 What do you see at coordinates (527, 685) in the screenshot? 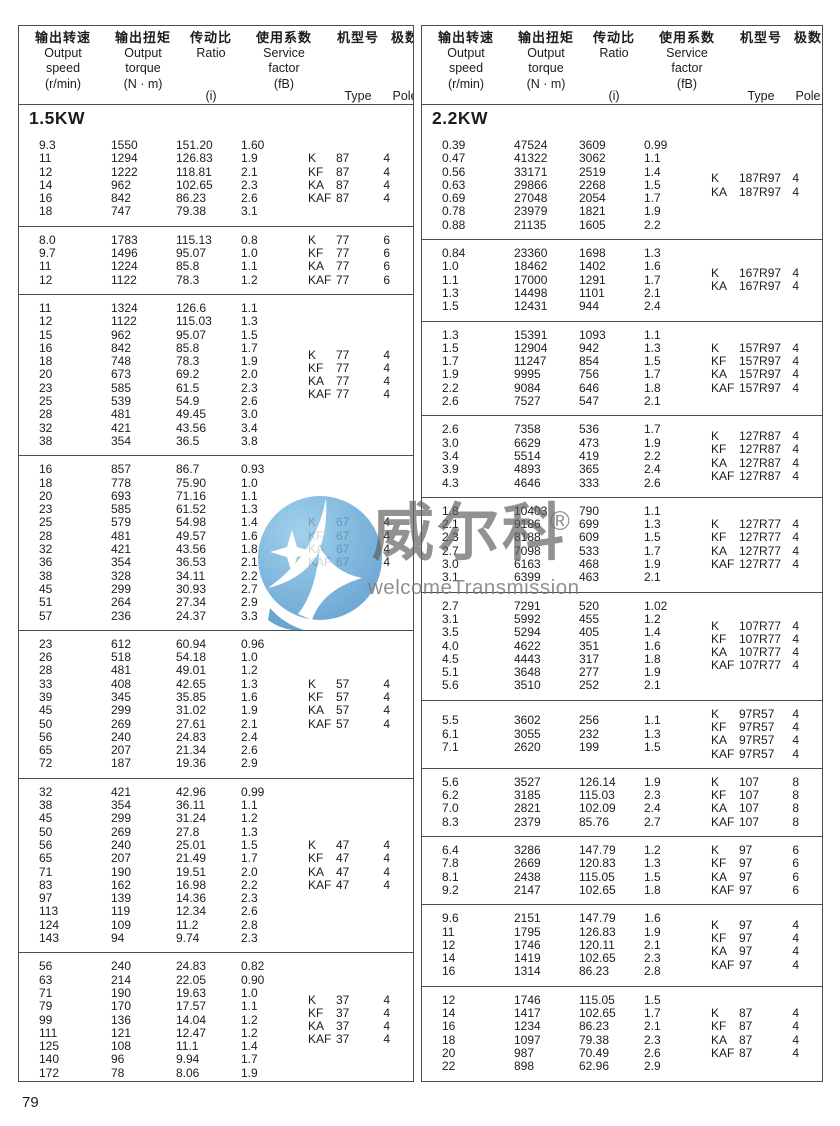
I see `torque-cell: 3510` at bounding box center [527, 685].